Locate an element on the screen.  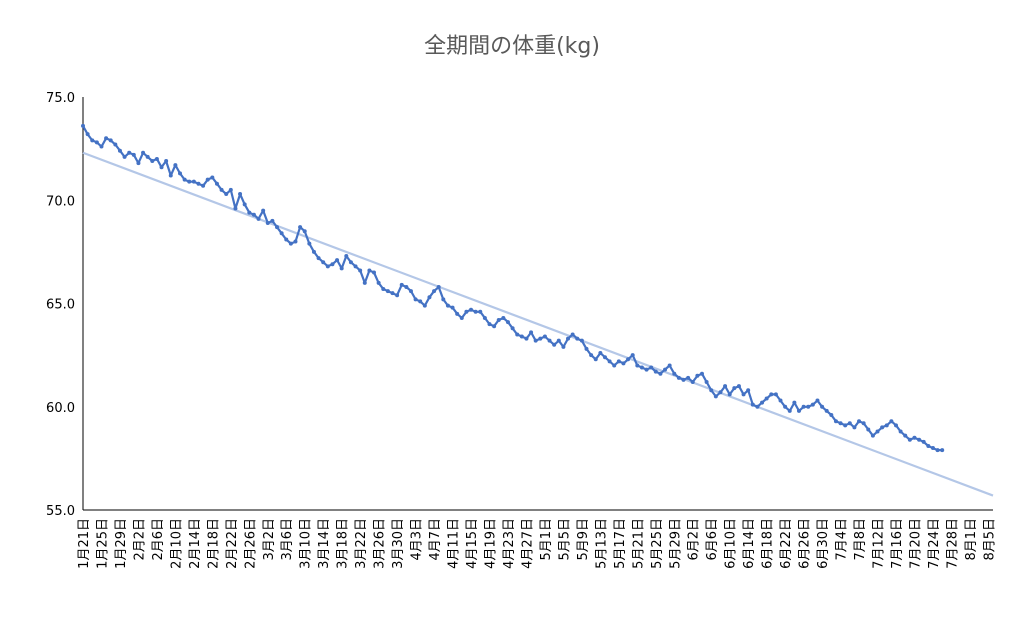
x-tick-label: 8月1日 is located at coordinates (971, 539).